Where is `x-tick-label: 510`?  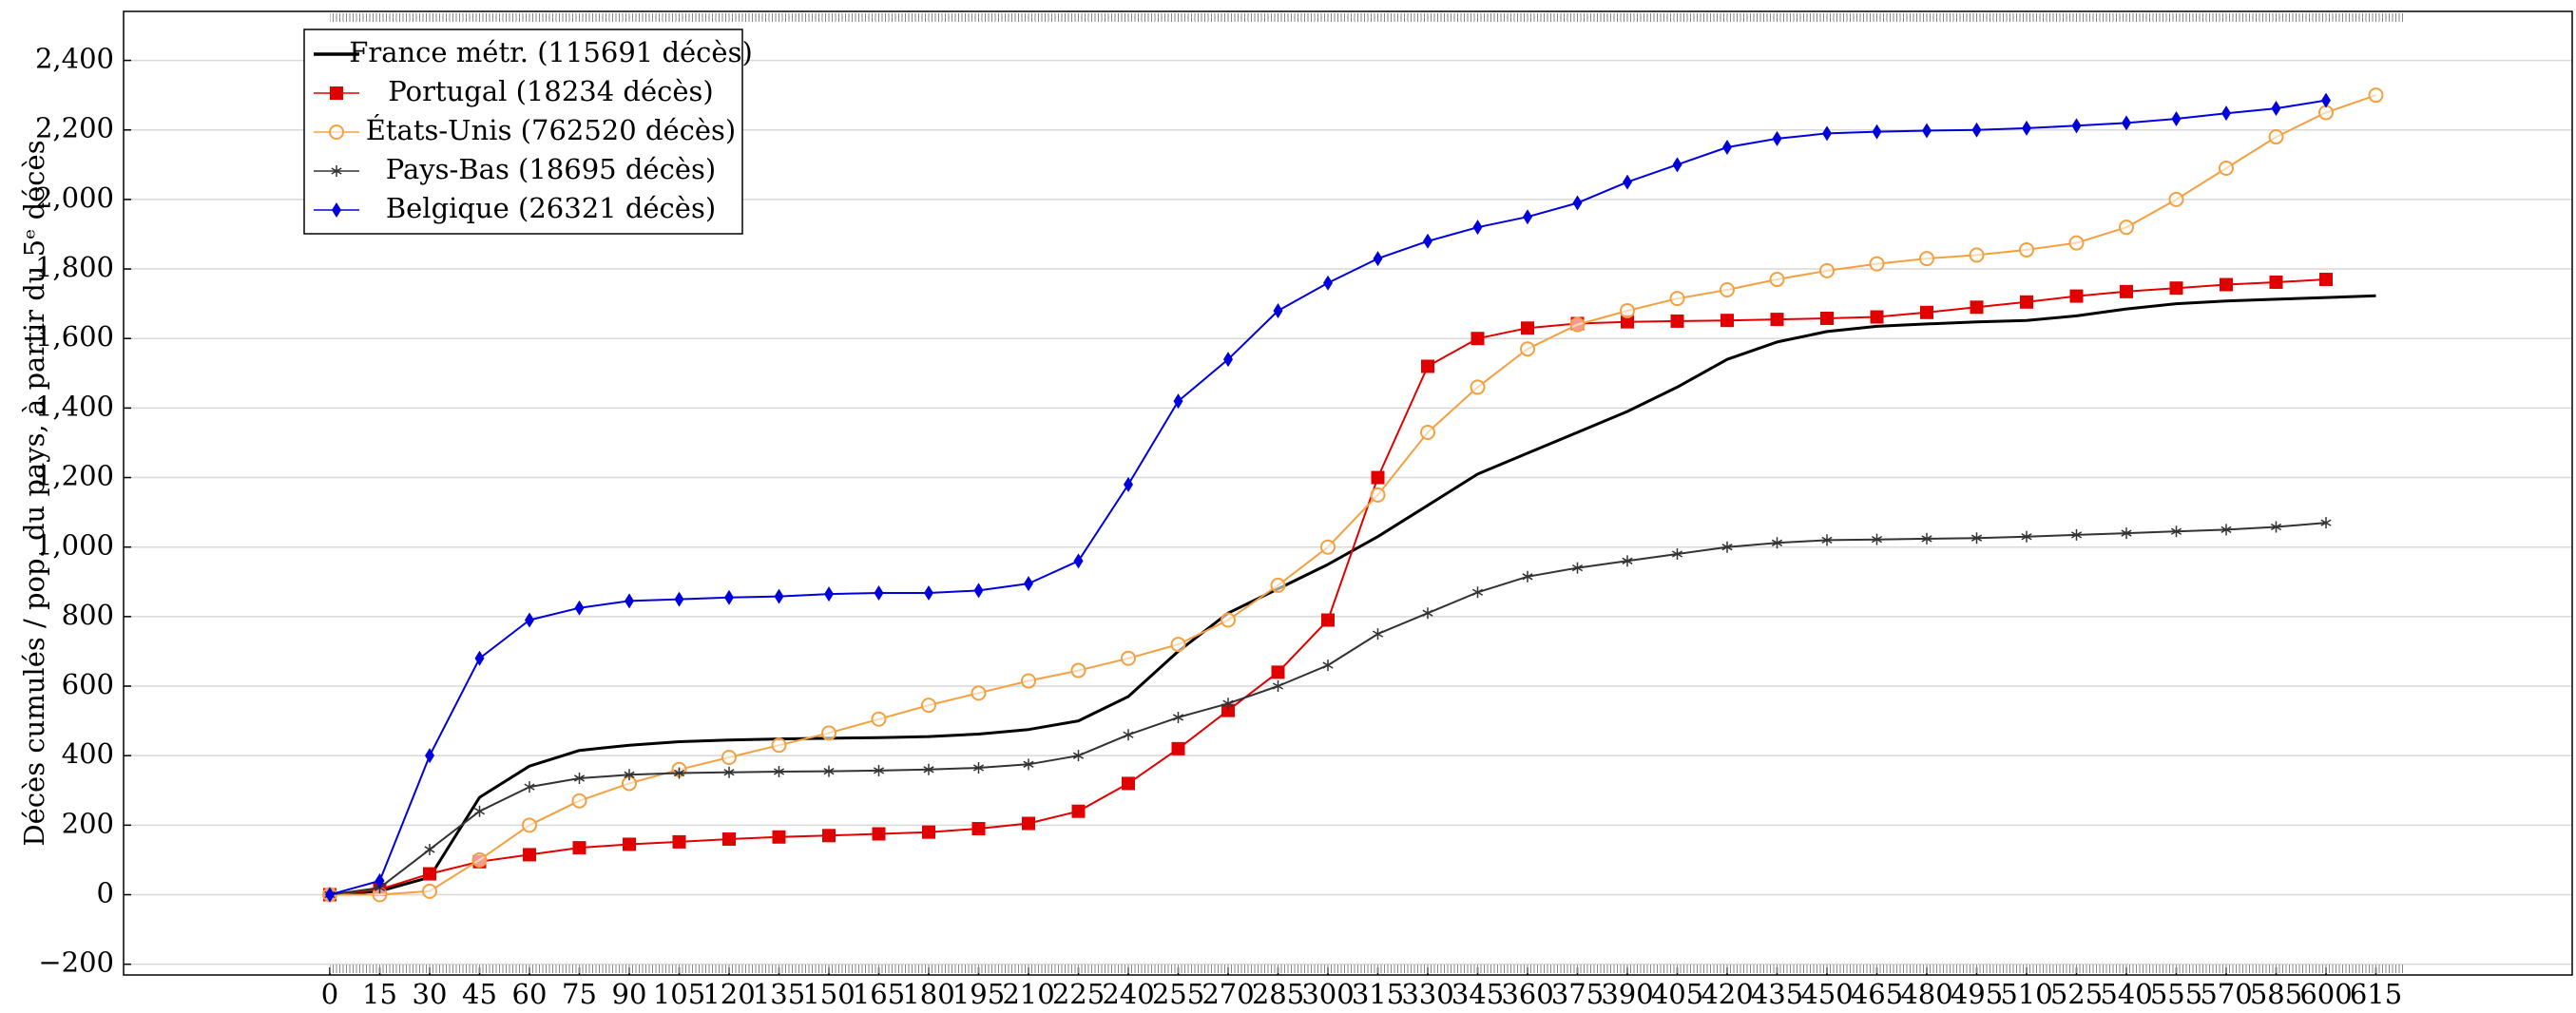
x-tick-label: 510 is located at coordinates (2026, 994).